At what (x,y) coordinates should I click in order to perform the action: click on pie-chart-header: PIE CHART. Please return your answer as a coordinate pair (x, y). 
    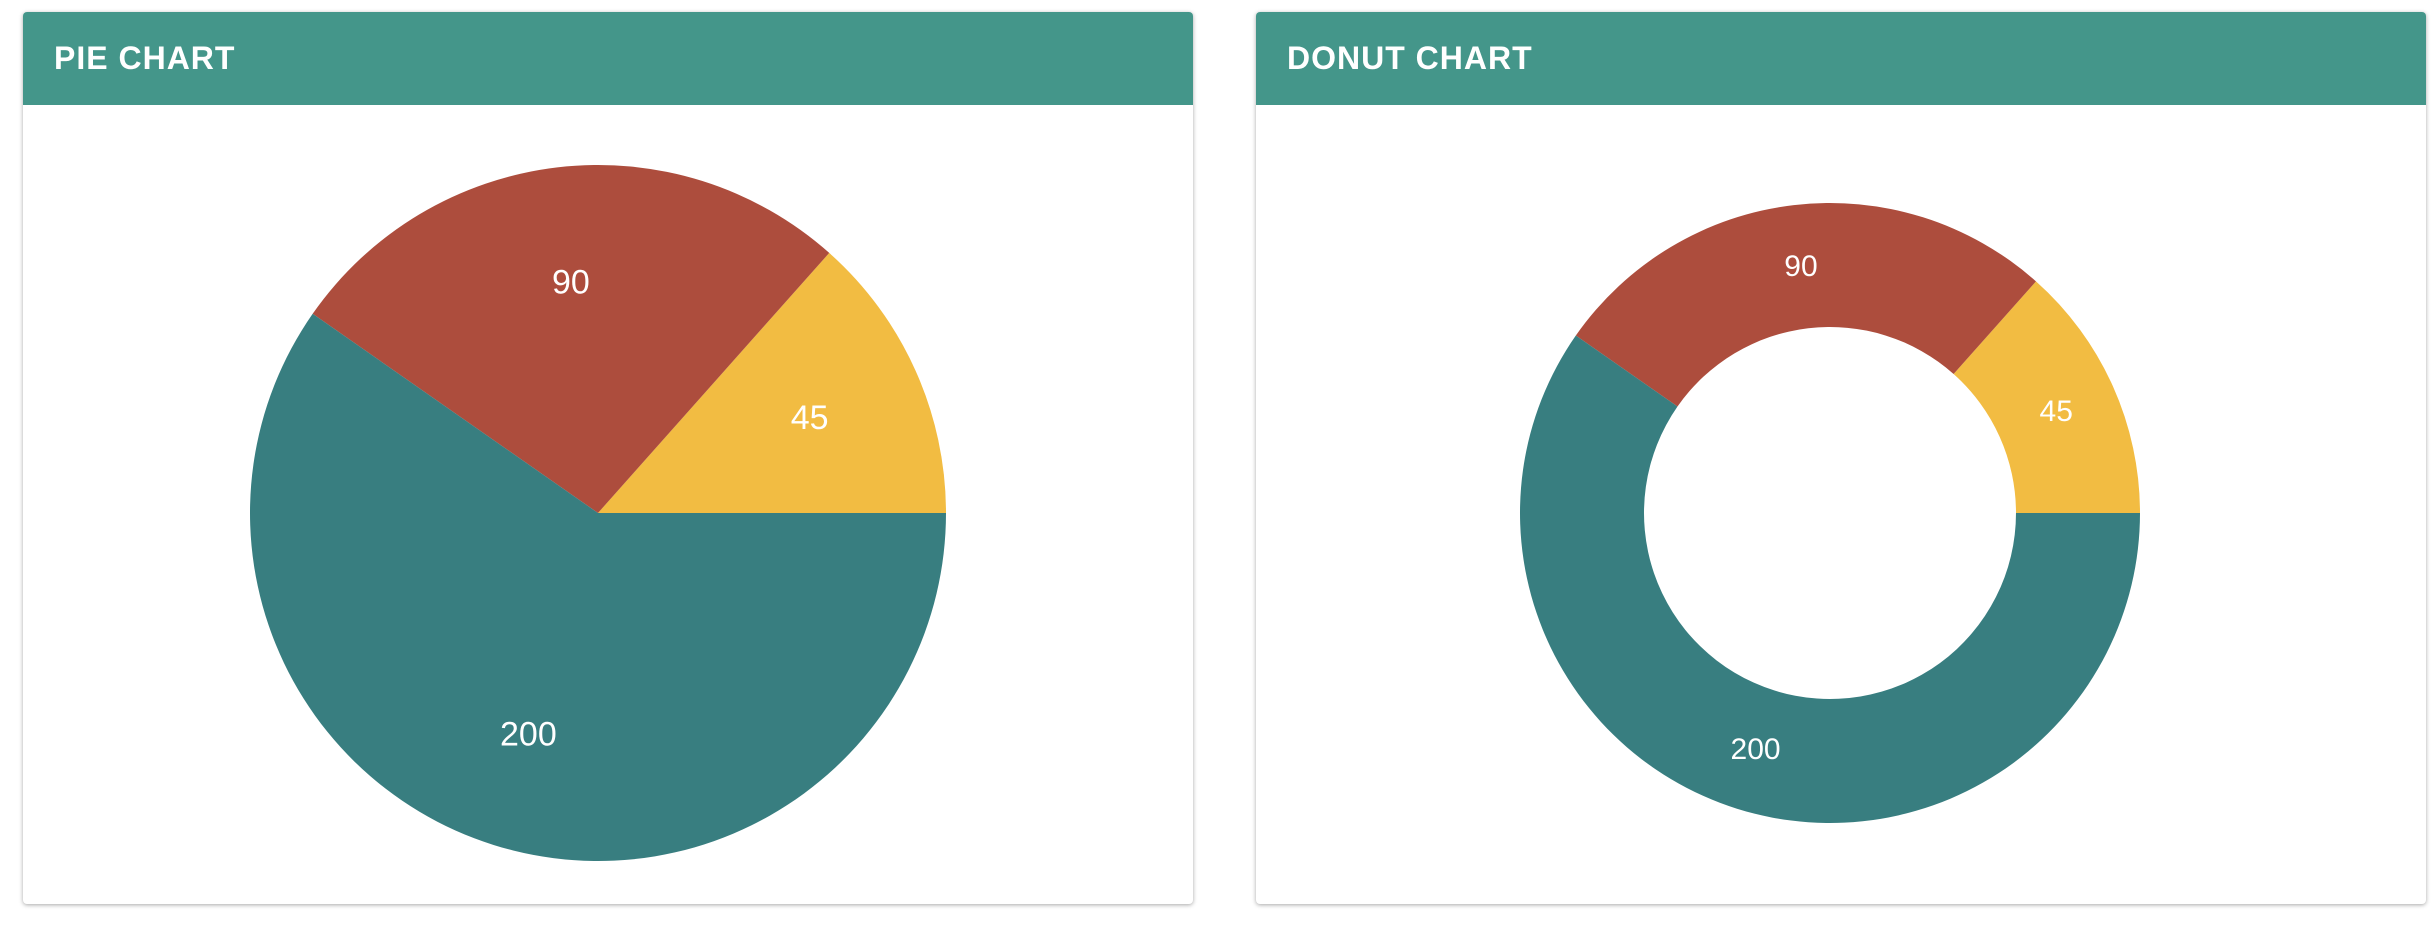
    Looking at the image, I should click on (608, 58).